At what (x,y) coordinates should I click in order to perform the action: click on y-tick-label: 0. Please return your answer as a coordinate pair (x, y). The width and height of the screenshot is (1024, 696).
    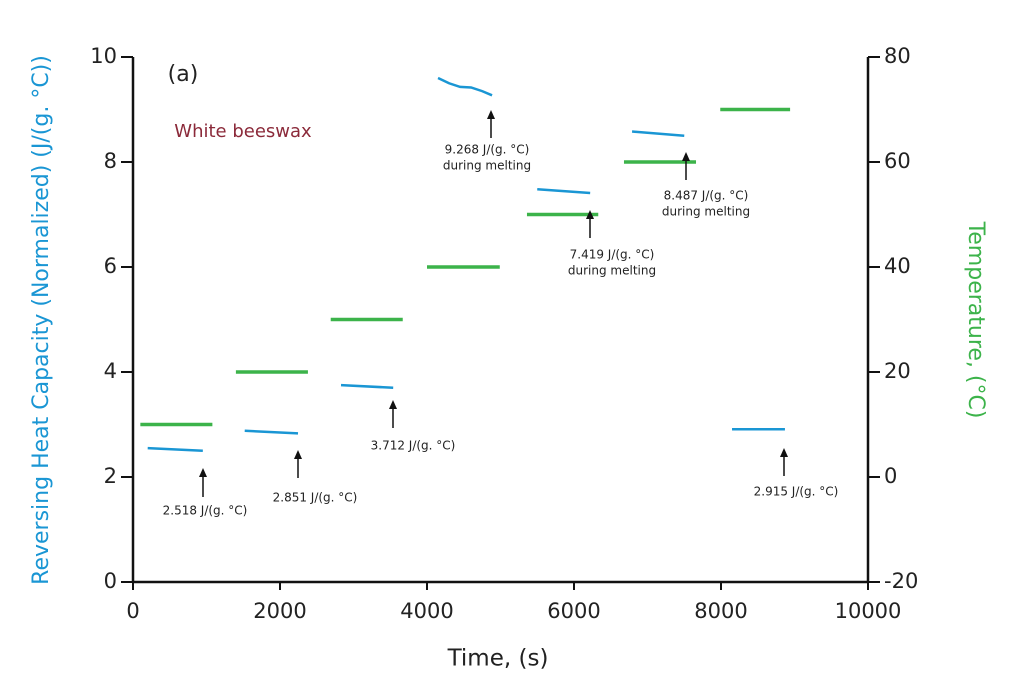
    Looking at the image, I should click on (110, 581).